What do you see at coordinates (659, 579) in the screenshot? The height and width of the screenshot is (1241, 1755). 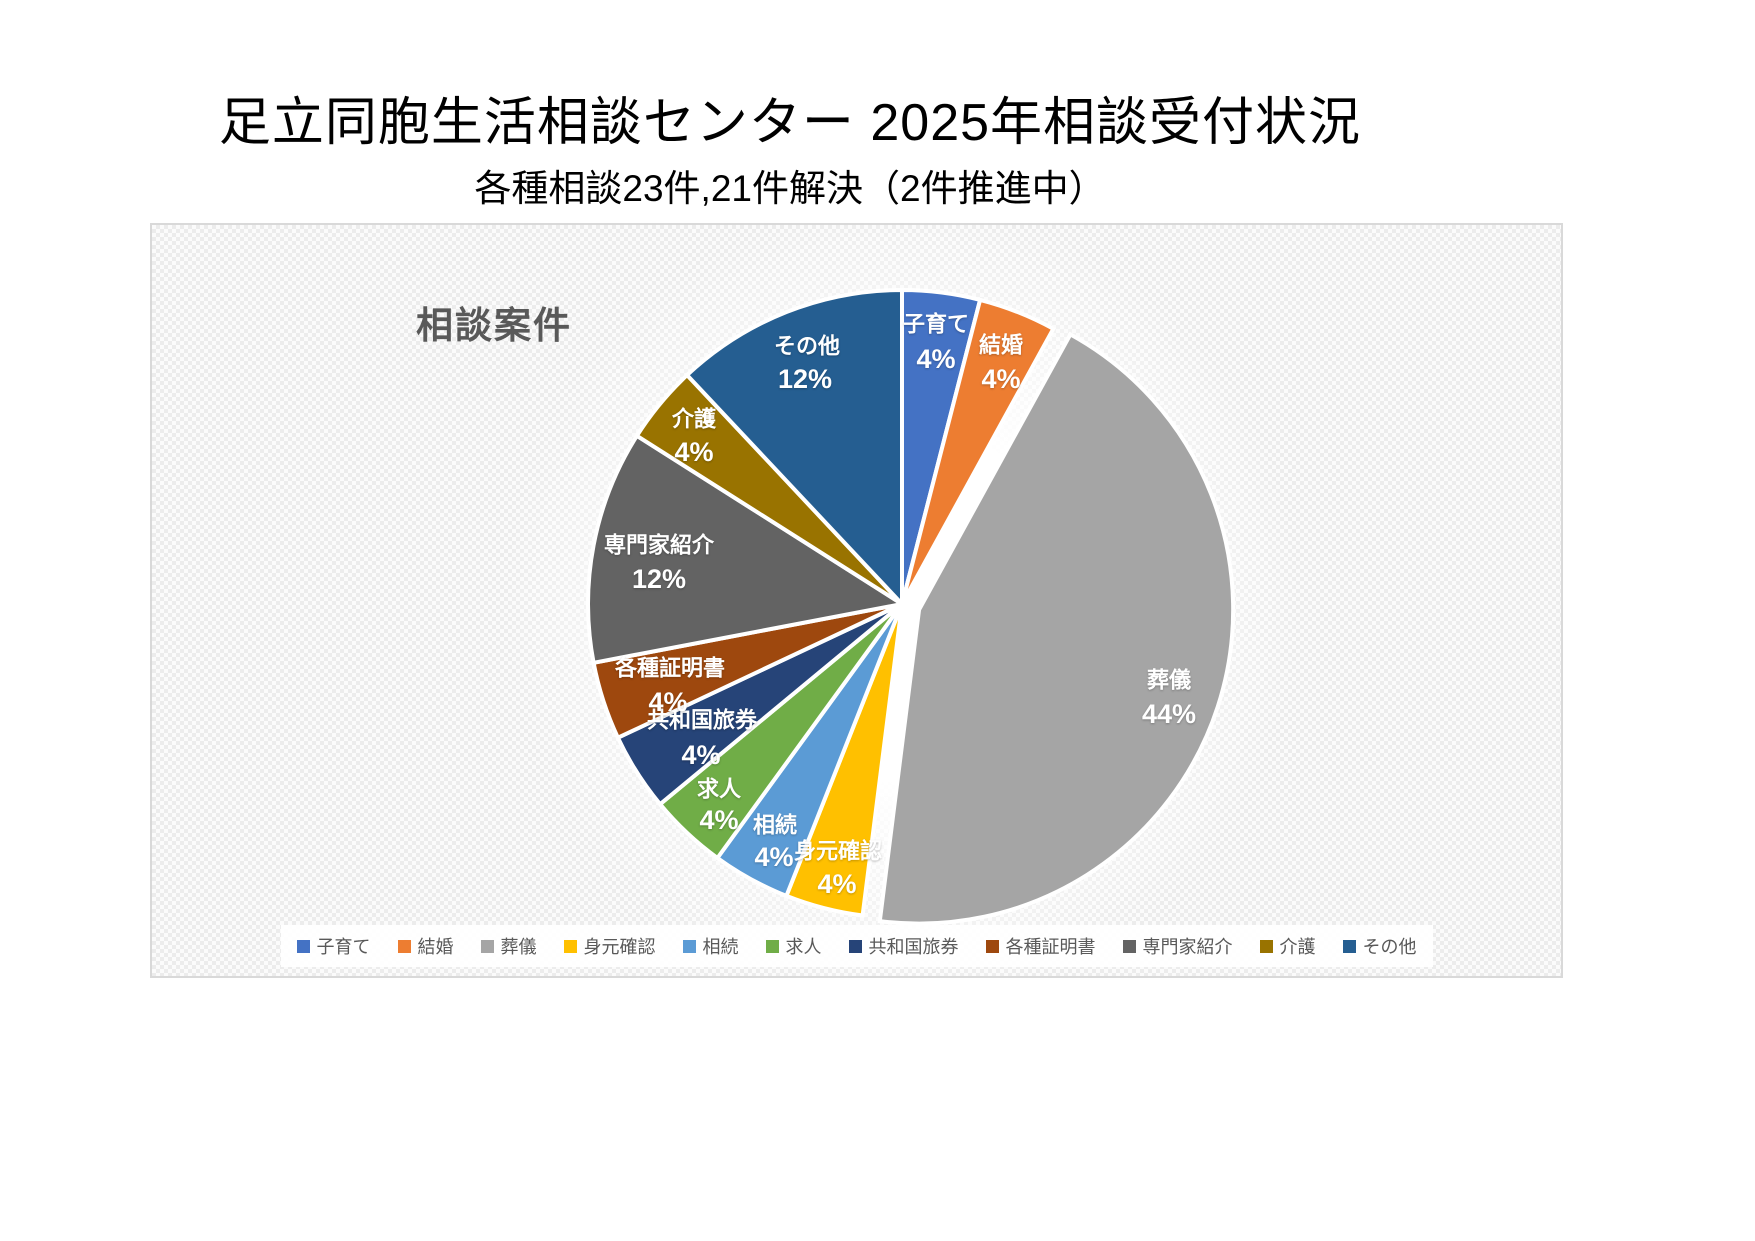 I see `slice-pct-専門家紹介: 12%` at bounding box center [659, 579].